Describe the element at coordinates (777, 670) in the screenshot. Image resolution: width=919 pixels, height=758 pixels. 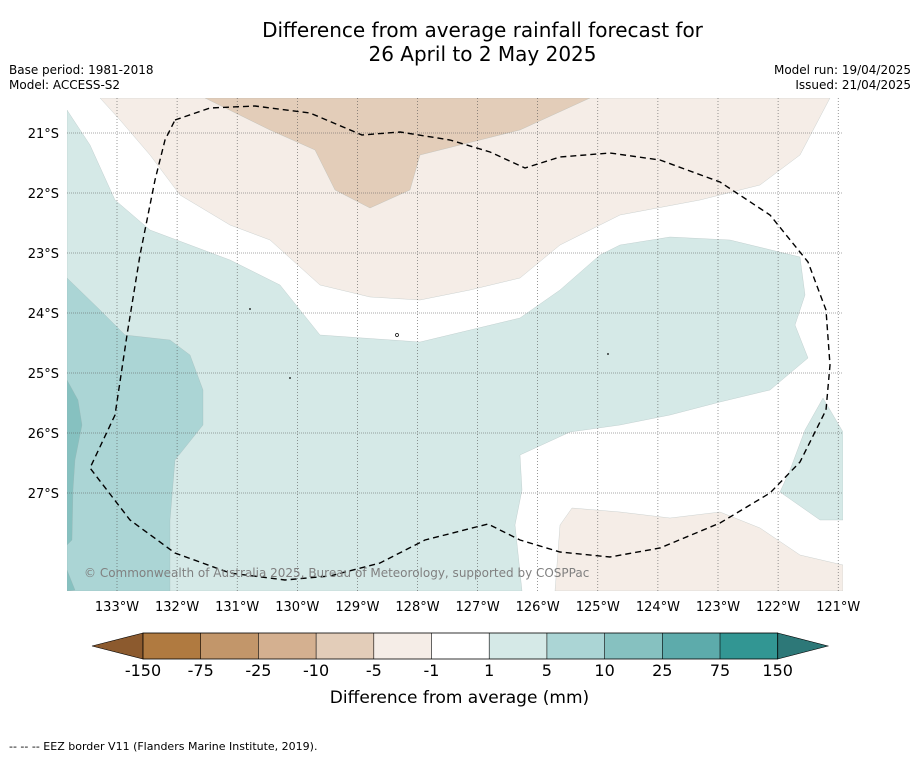
I see `colorbar-tick-label: 150` at that location.